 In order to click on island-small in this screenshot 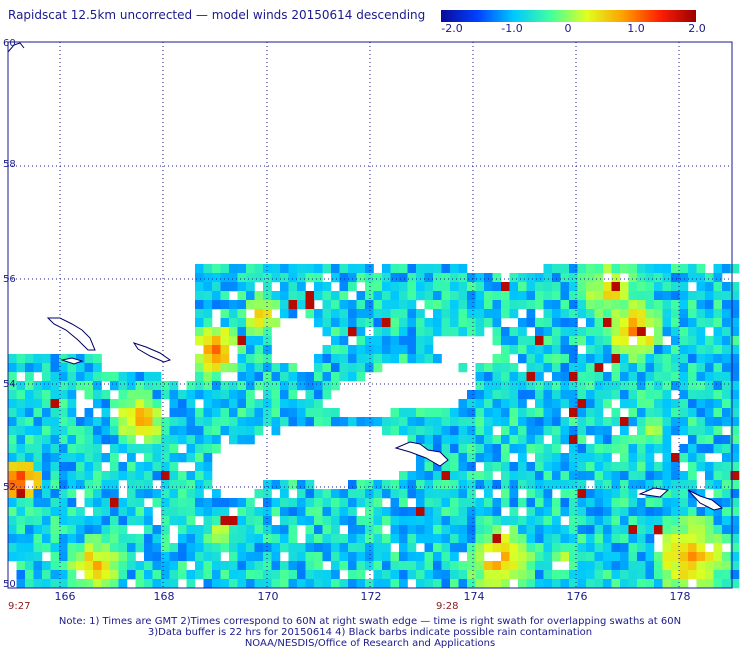, I will do `click(72, 361)`.